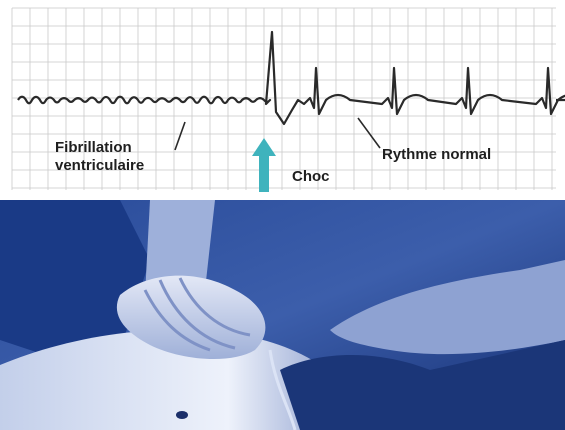  Describe the element at coordinates (437, 154) in the screenshot. I see `normal-rhythm-label: Rythme normal` at that location.